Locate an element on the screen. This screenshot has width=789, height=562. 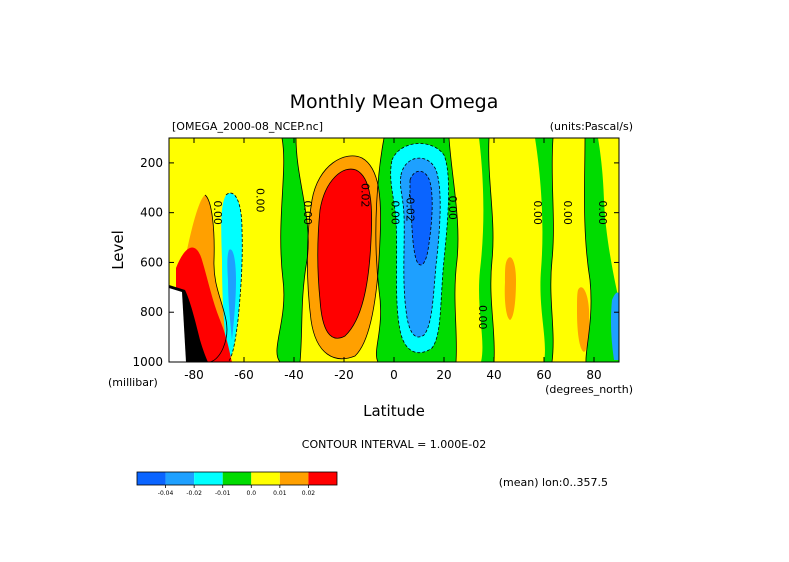
x-tick-label: -60 is located at coordinates (244, 375).